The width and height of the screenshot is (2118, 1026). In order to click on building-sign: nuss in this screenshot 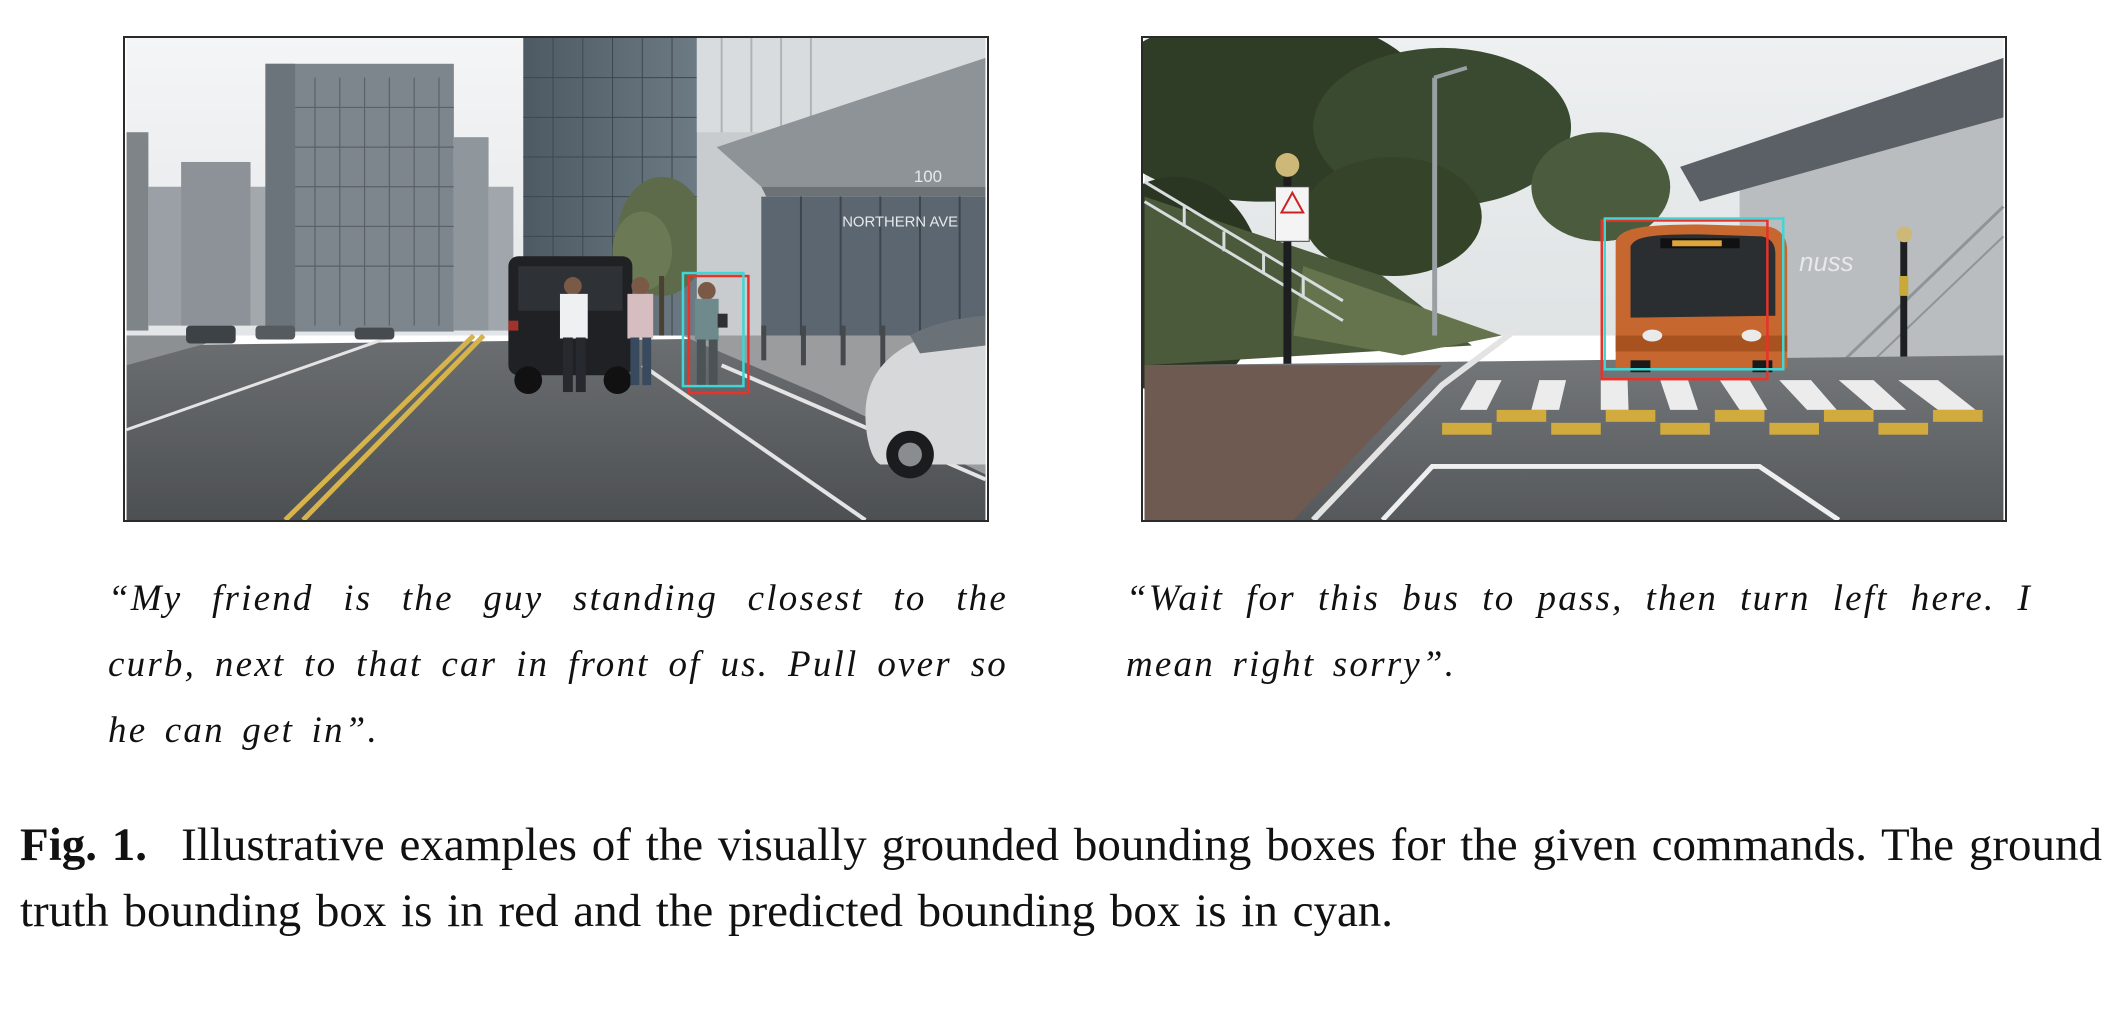, I will do `click(1826, 263)`.